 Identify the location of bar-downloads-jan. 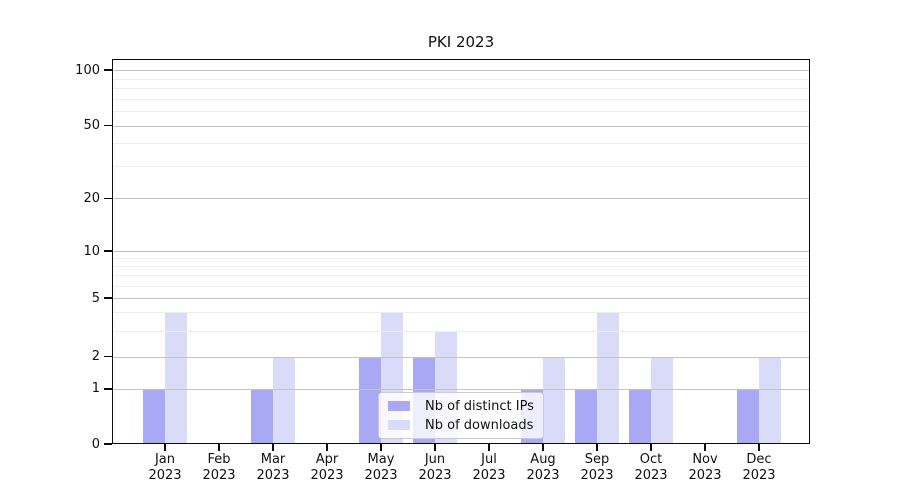
(176, 378).